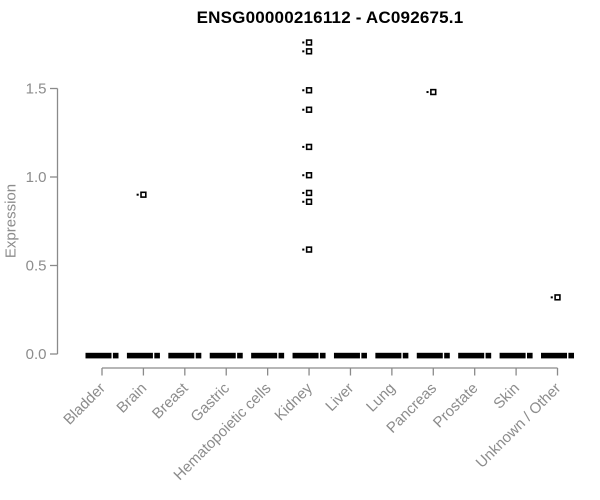 This screenshot has width=600, height=500. Describe the element at coordinates (506, 396) in the screenshot. I see `x-tick-label: Skin` at that location.